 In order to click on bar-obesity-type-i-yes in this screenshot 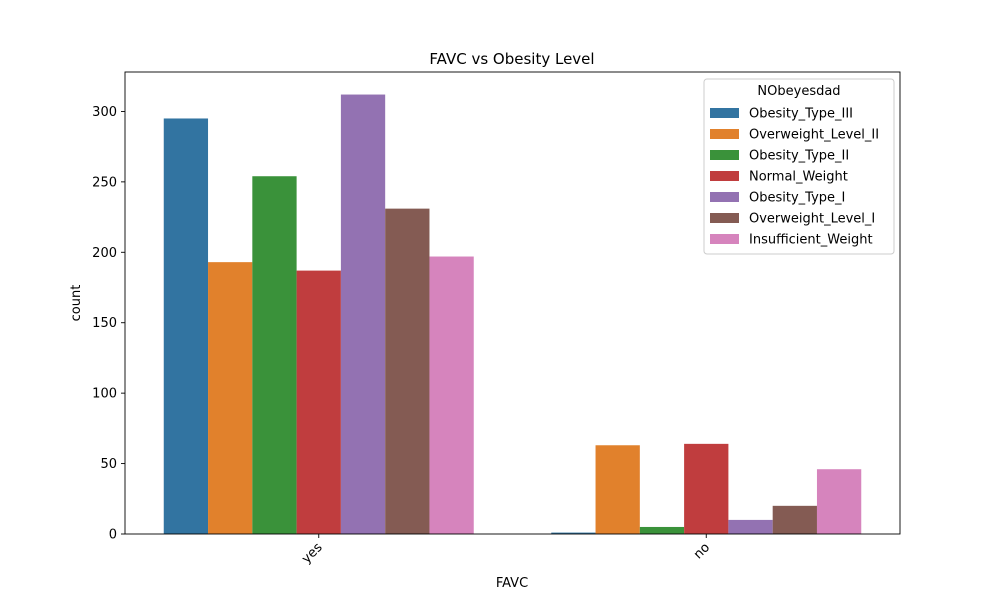, I will do `click(363, 314)`.